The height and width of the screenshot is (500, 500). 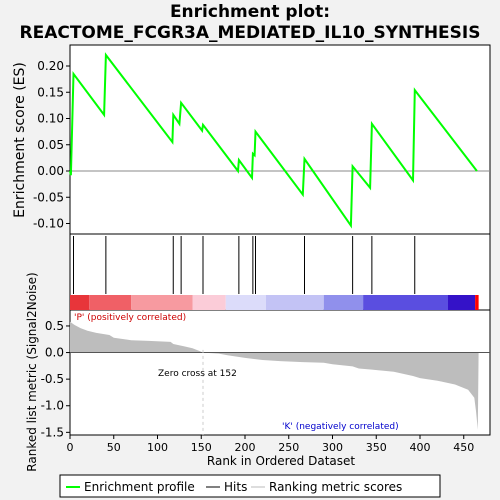 I want to click on negative-annotation: 'K' (negatively correlated), so click(x=340, y=427).